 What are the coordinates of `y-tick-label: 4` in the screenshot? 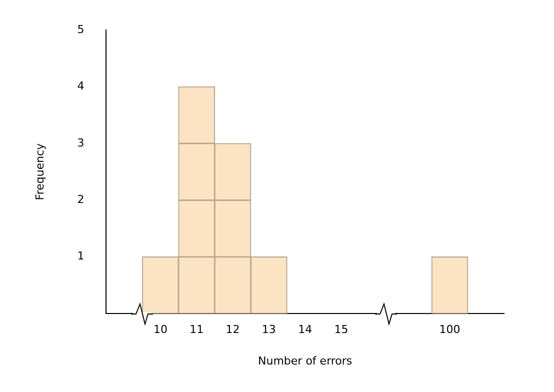 It's located at (80, 86).